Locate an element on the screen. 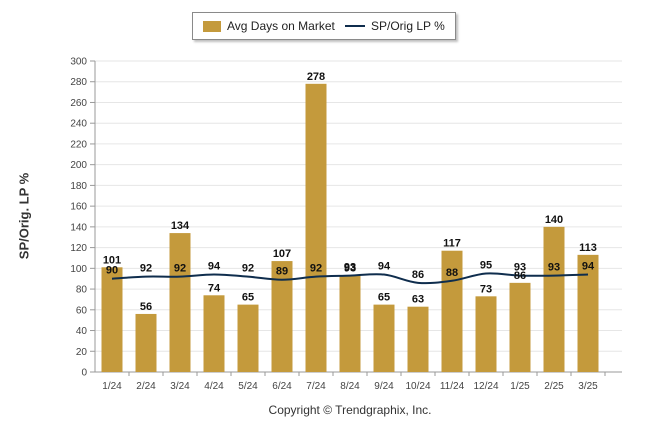 This screenshot has height=434, width=646. y-tick-label: 260 is located at coordinates (78, 103).